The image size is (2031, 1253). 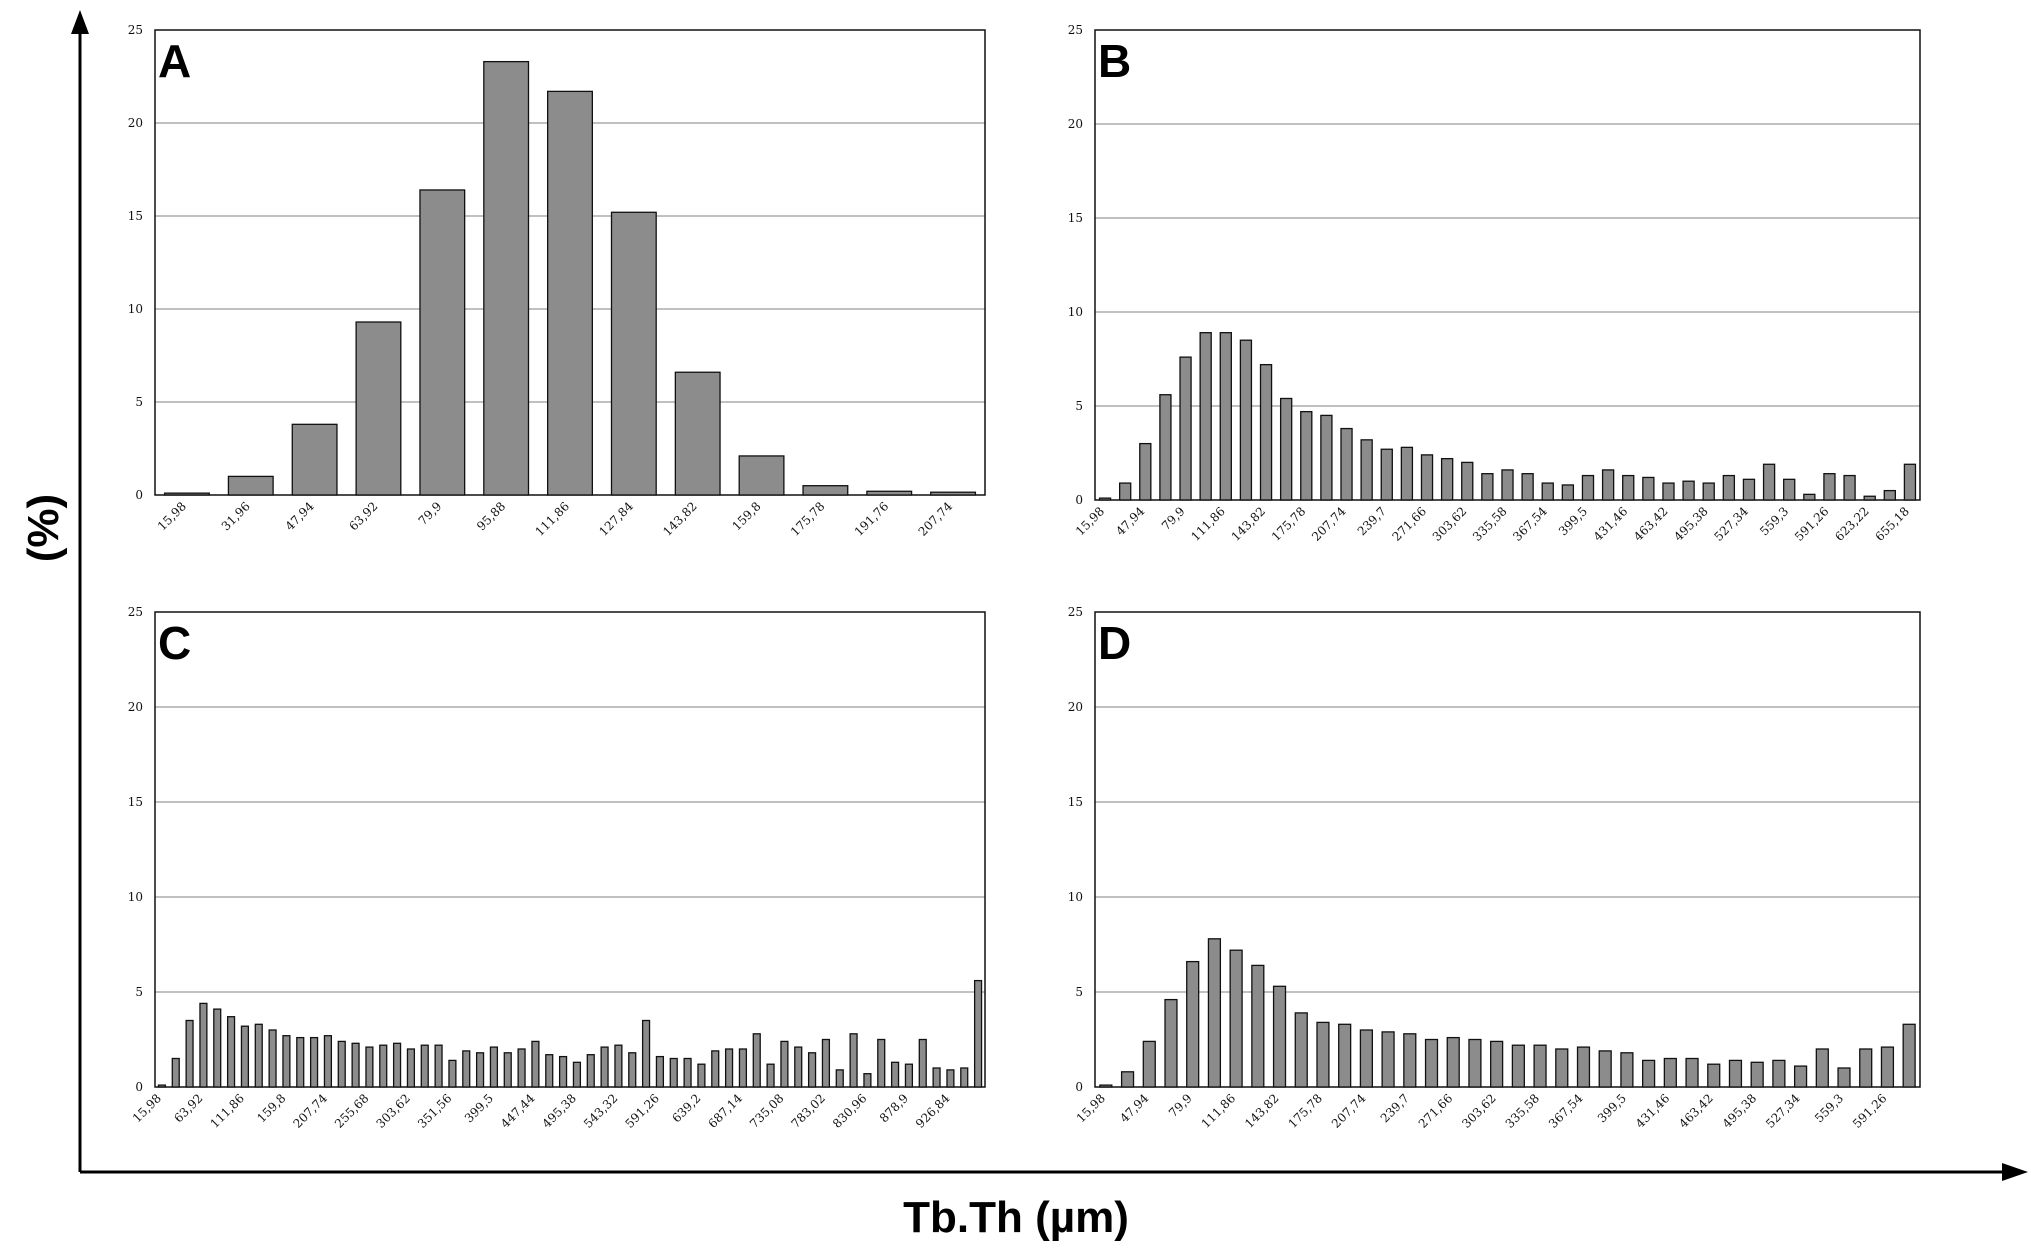 I want to click on x-tick-label: 591,26, so click(x=1870, y=1111).